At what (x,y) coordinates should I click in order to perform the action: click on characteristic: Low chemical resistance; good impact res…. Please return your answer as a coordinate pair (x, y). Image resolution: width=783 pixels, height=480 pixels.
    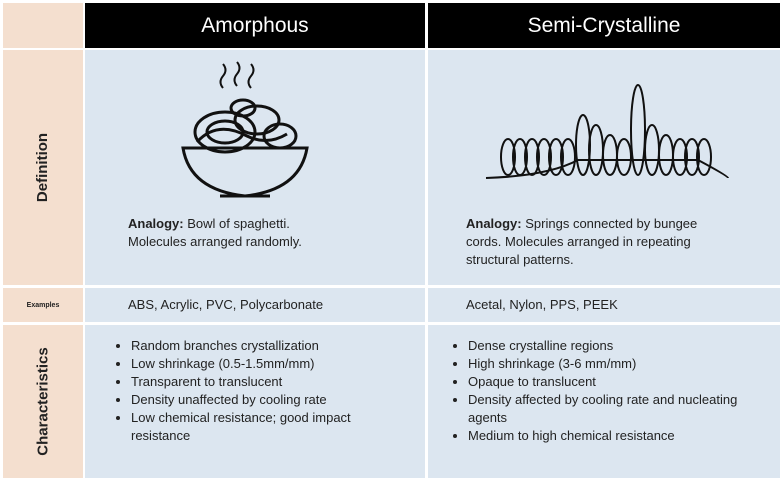
    Looking at the image, I should click on (261, 427).